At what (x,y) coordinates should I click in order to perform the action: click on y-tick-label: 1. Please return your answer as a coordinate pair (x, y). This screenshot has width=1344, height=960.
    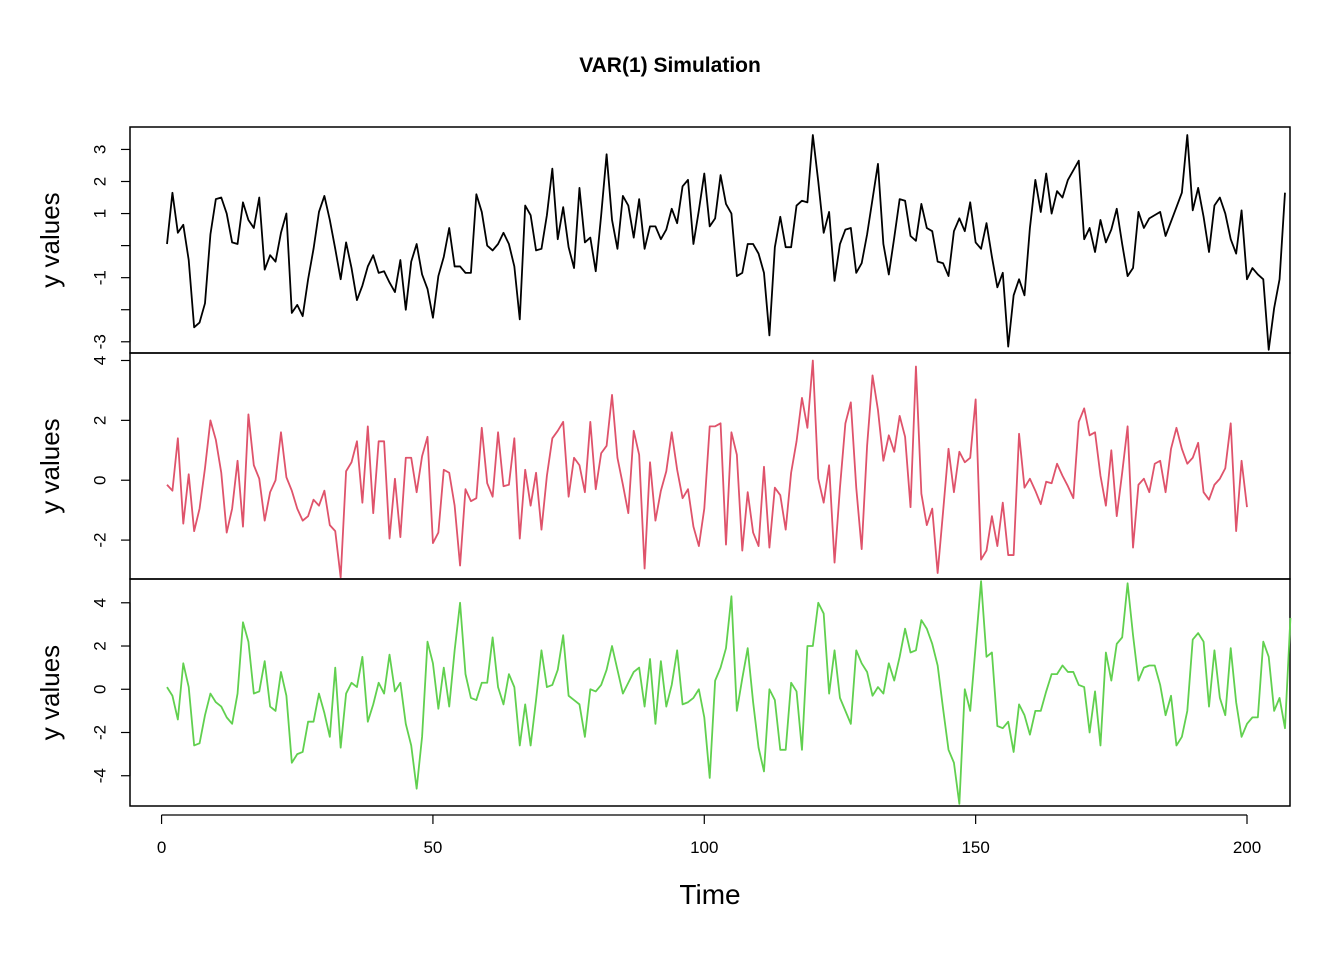
    Looking at the image, I should click on (100, 213).